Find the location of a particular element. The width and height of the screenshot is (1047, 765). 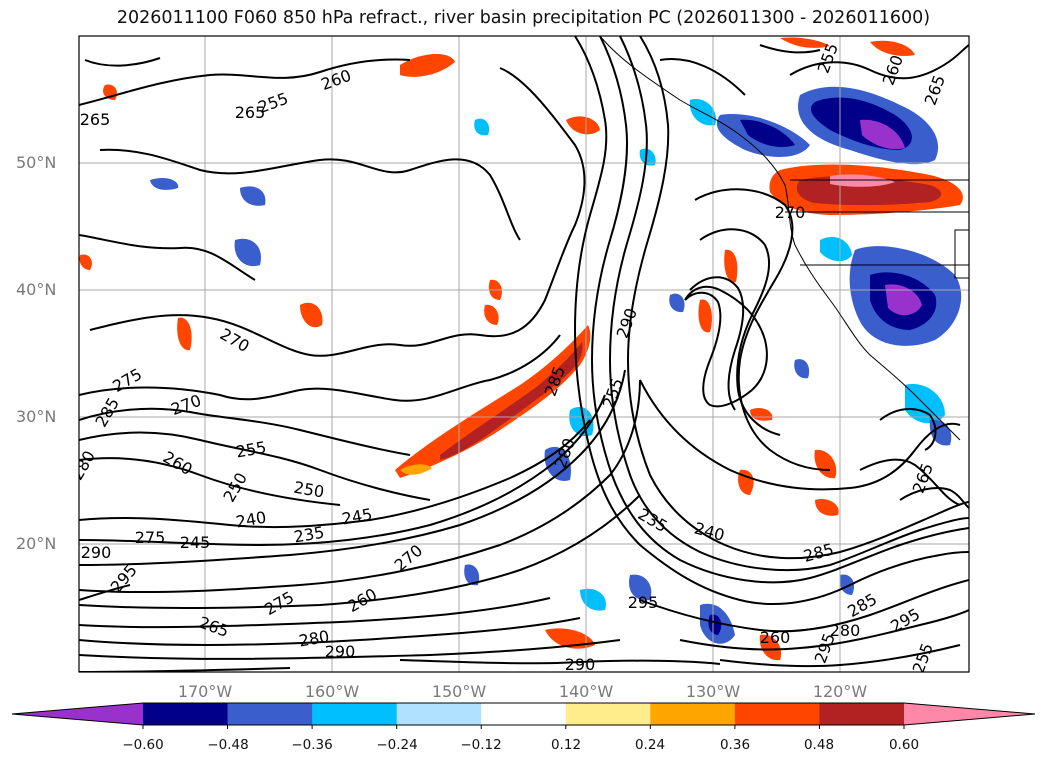

lat-label-50n: 50°N is located at coordinates (36, 162).